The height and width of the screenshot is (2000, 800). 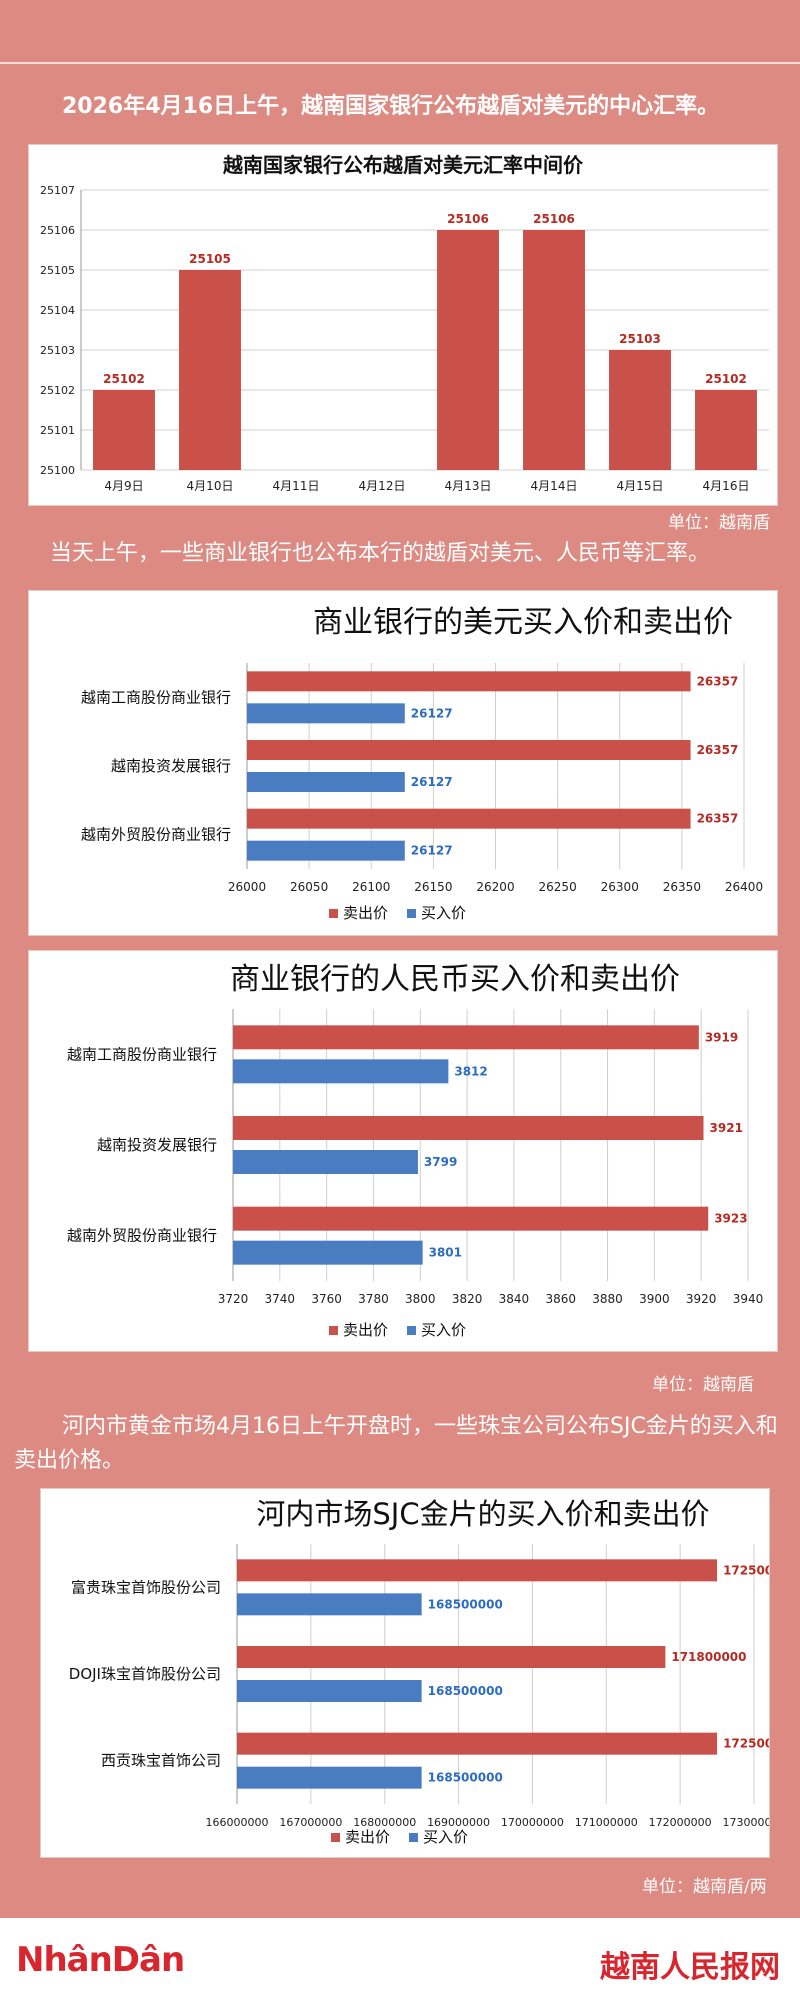 What do you see at coordinates (403, 165) in the screenshot?
I see `chart-title: 越南国家银行公布越盾对美元汇率中间价` at bounding box center [403, 165].